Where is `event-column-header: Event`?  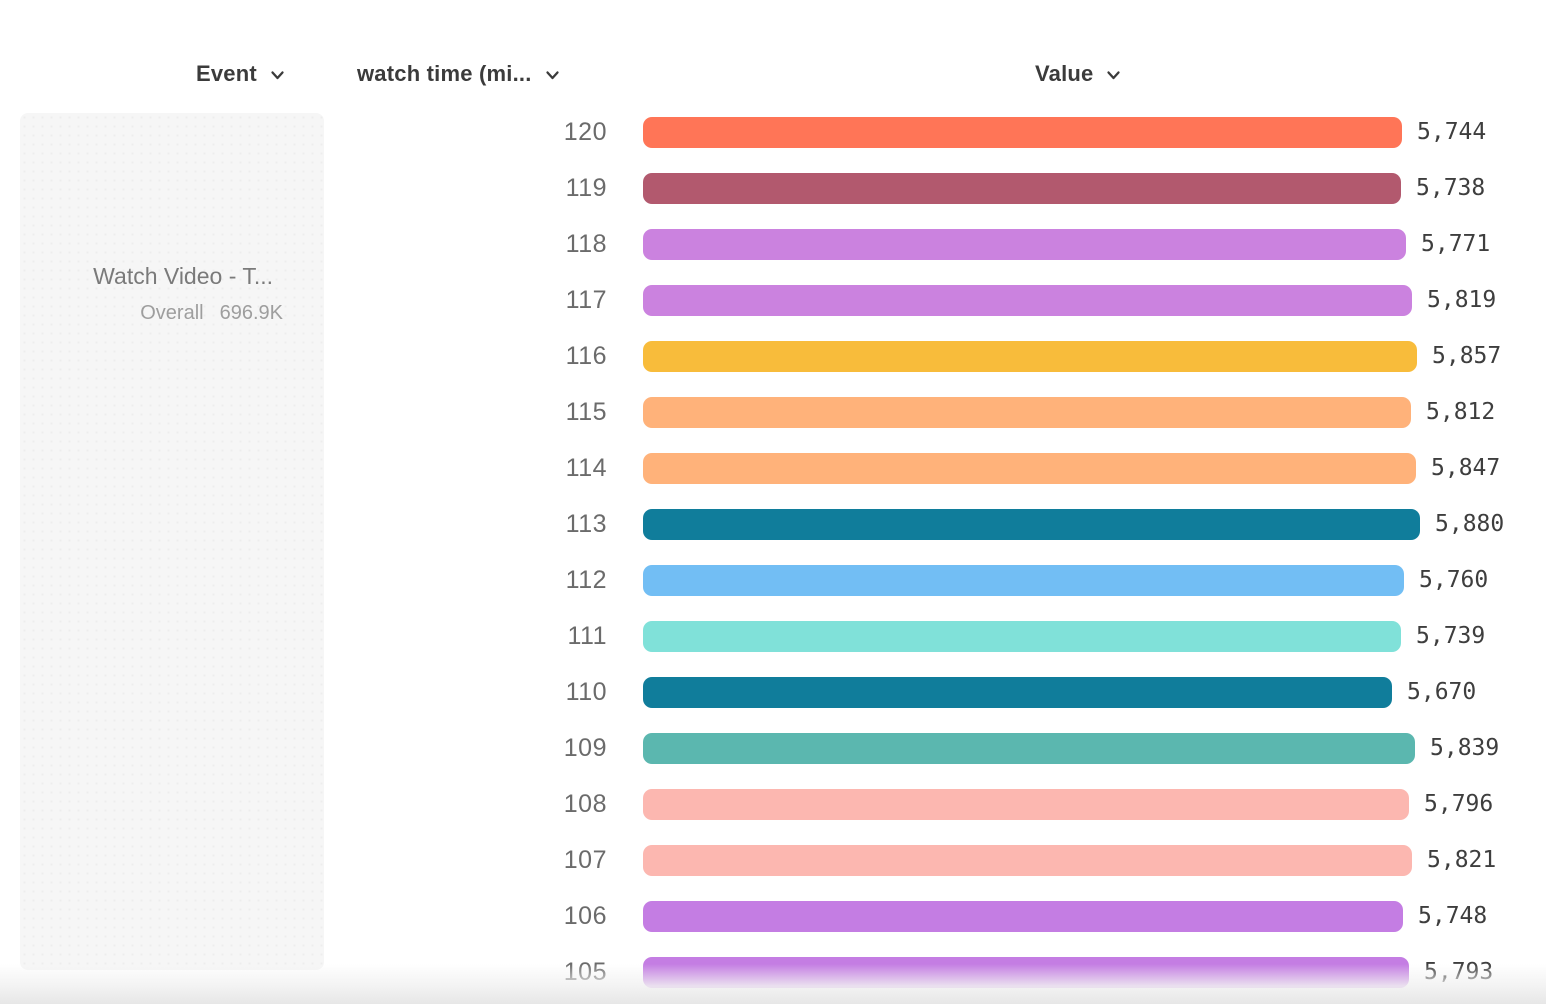
event-column-header: Event is located at coordinates (240, 74).